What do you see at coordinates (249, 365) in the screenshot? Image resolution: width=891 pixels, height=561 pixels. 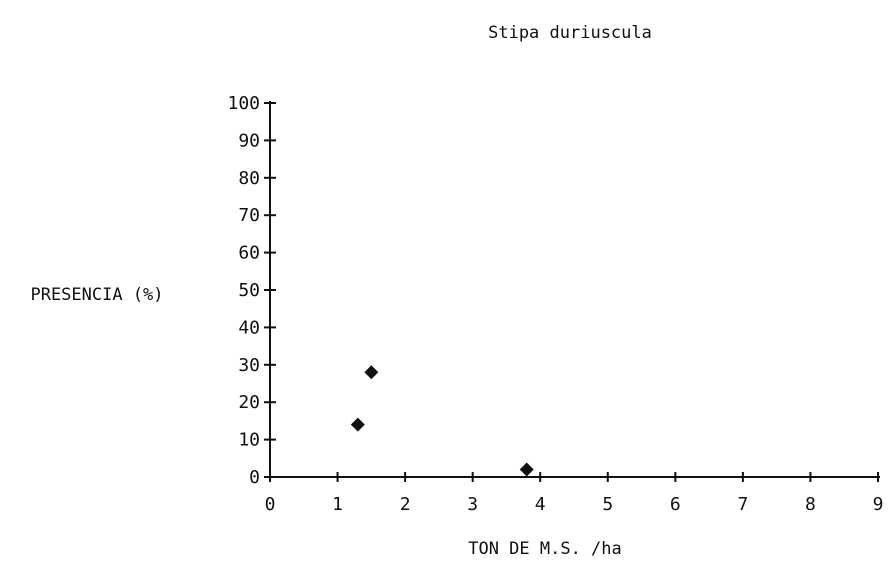 I see `y-tick-label: 30` at bounding box center [249, 365].